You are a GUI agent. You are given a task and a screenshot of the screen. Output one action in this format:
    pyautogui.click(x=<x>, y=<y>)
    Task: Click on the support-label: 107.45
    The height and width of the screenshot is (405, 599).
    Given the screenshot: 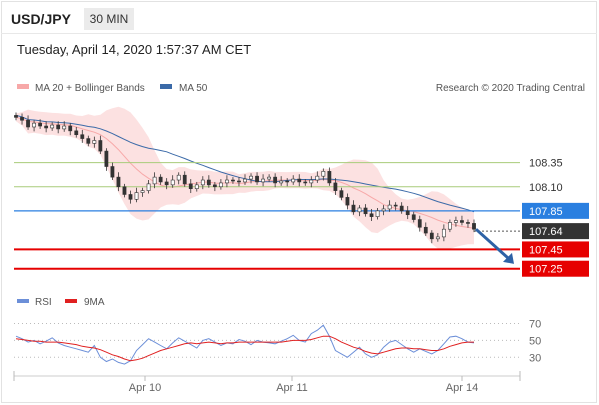 What is the action you would take?
    pyautogui.click(x=546, y=250)
    